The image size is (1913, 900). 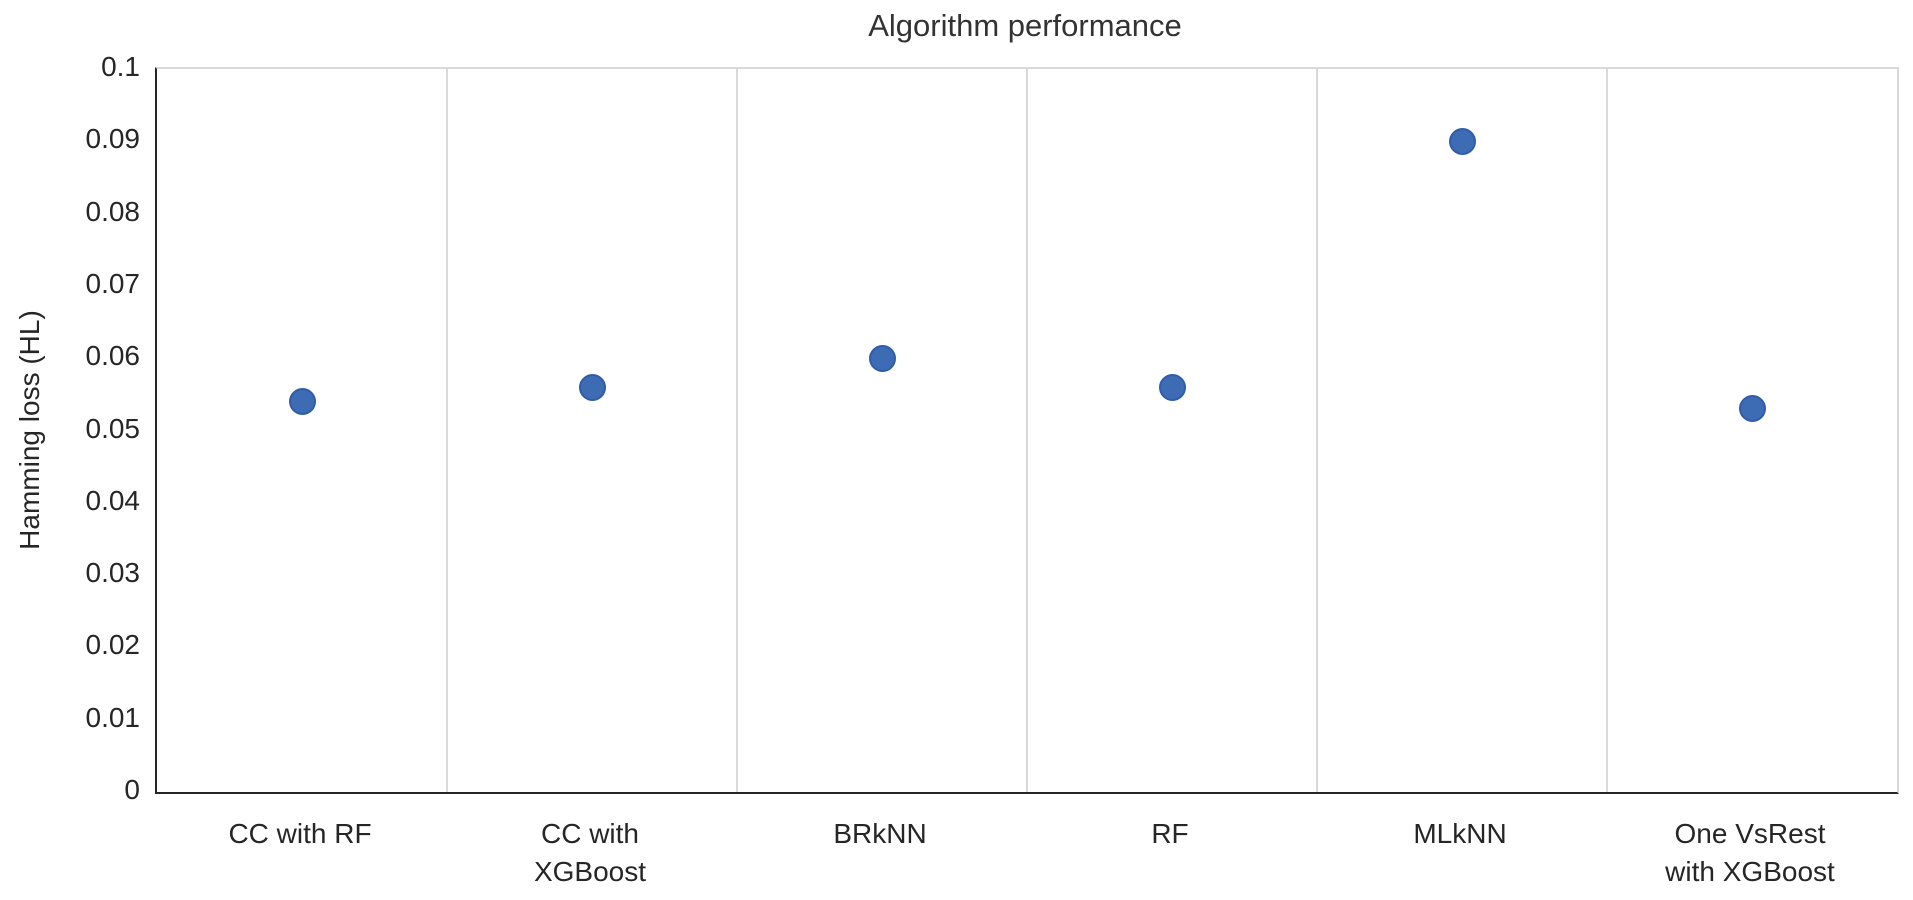 I want to click on y-tick-label: 0.1, so click(x=120, y=66).